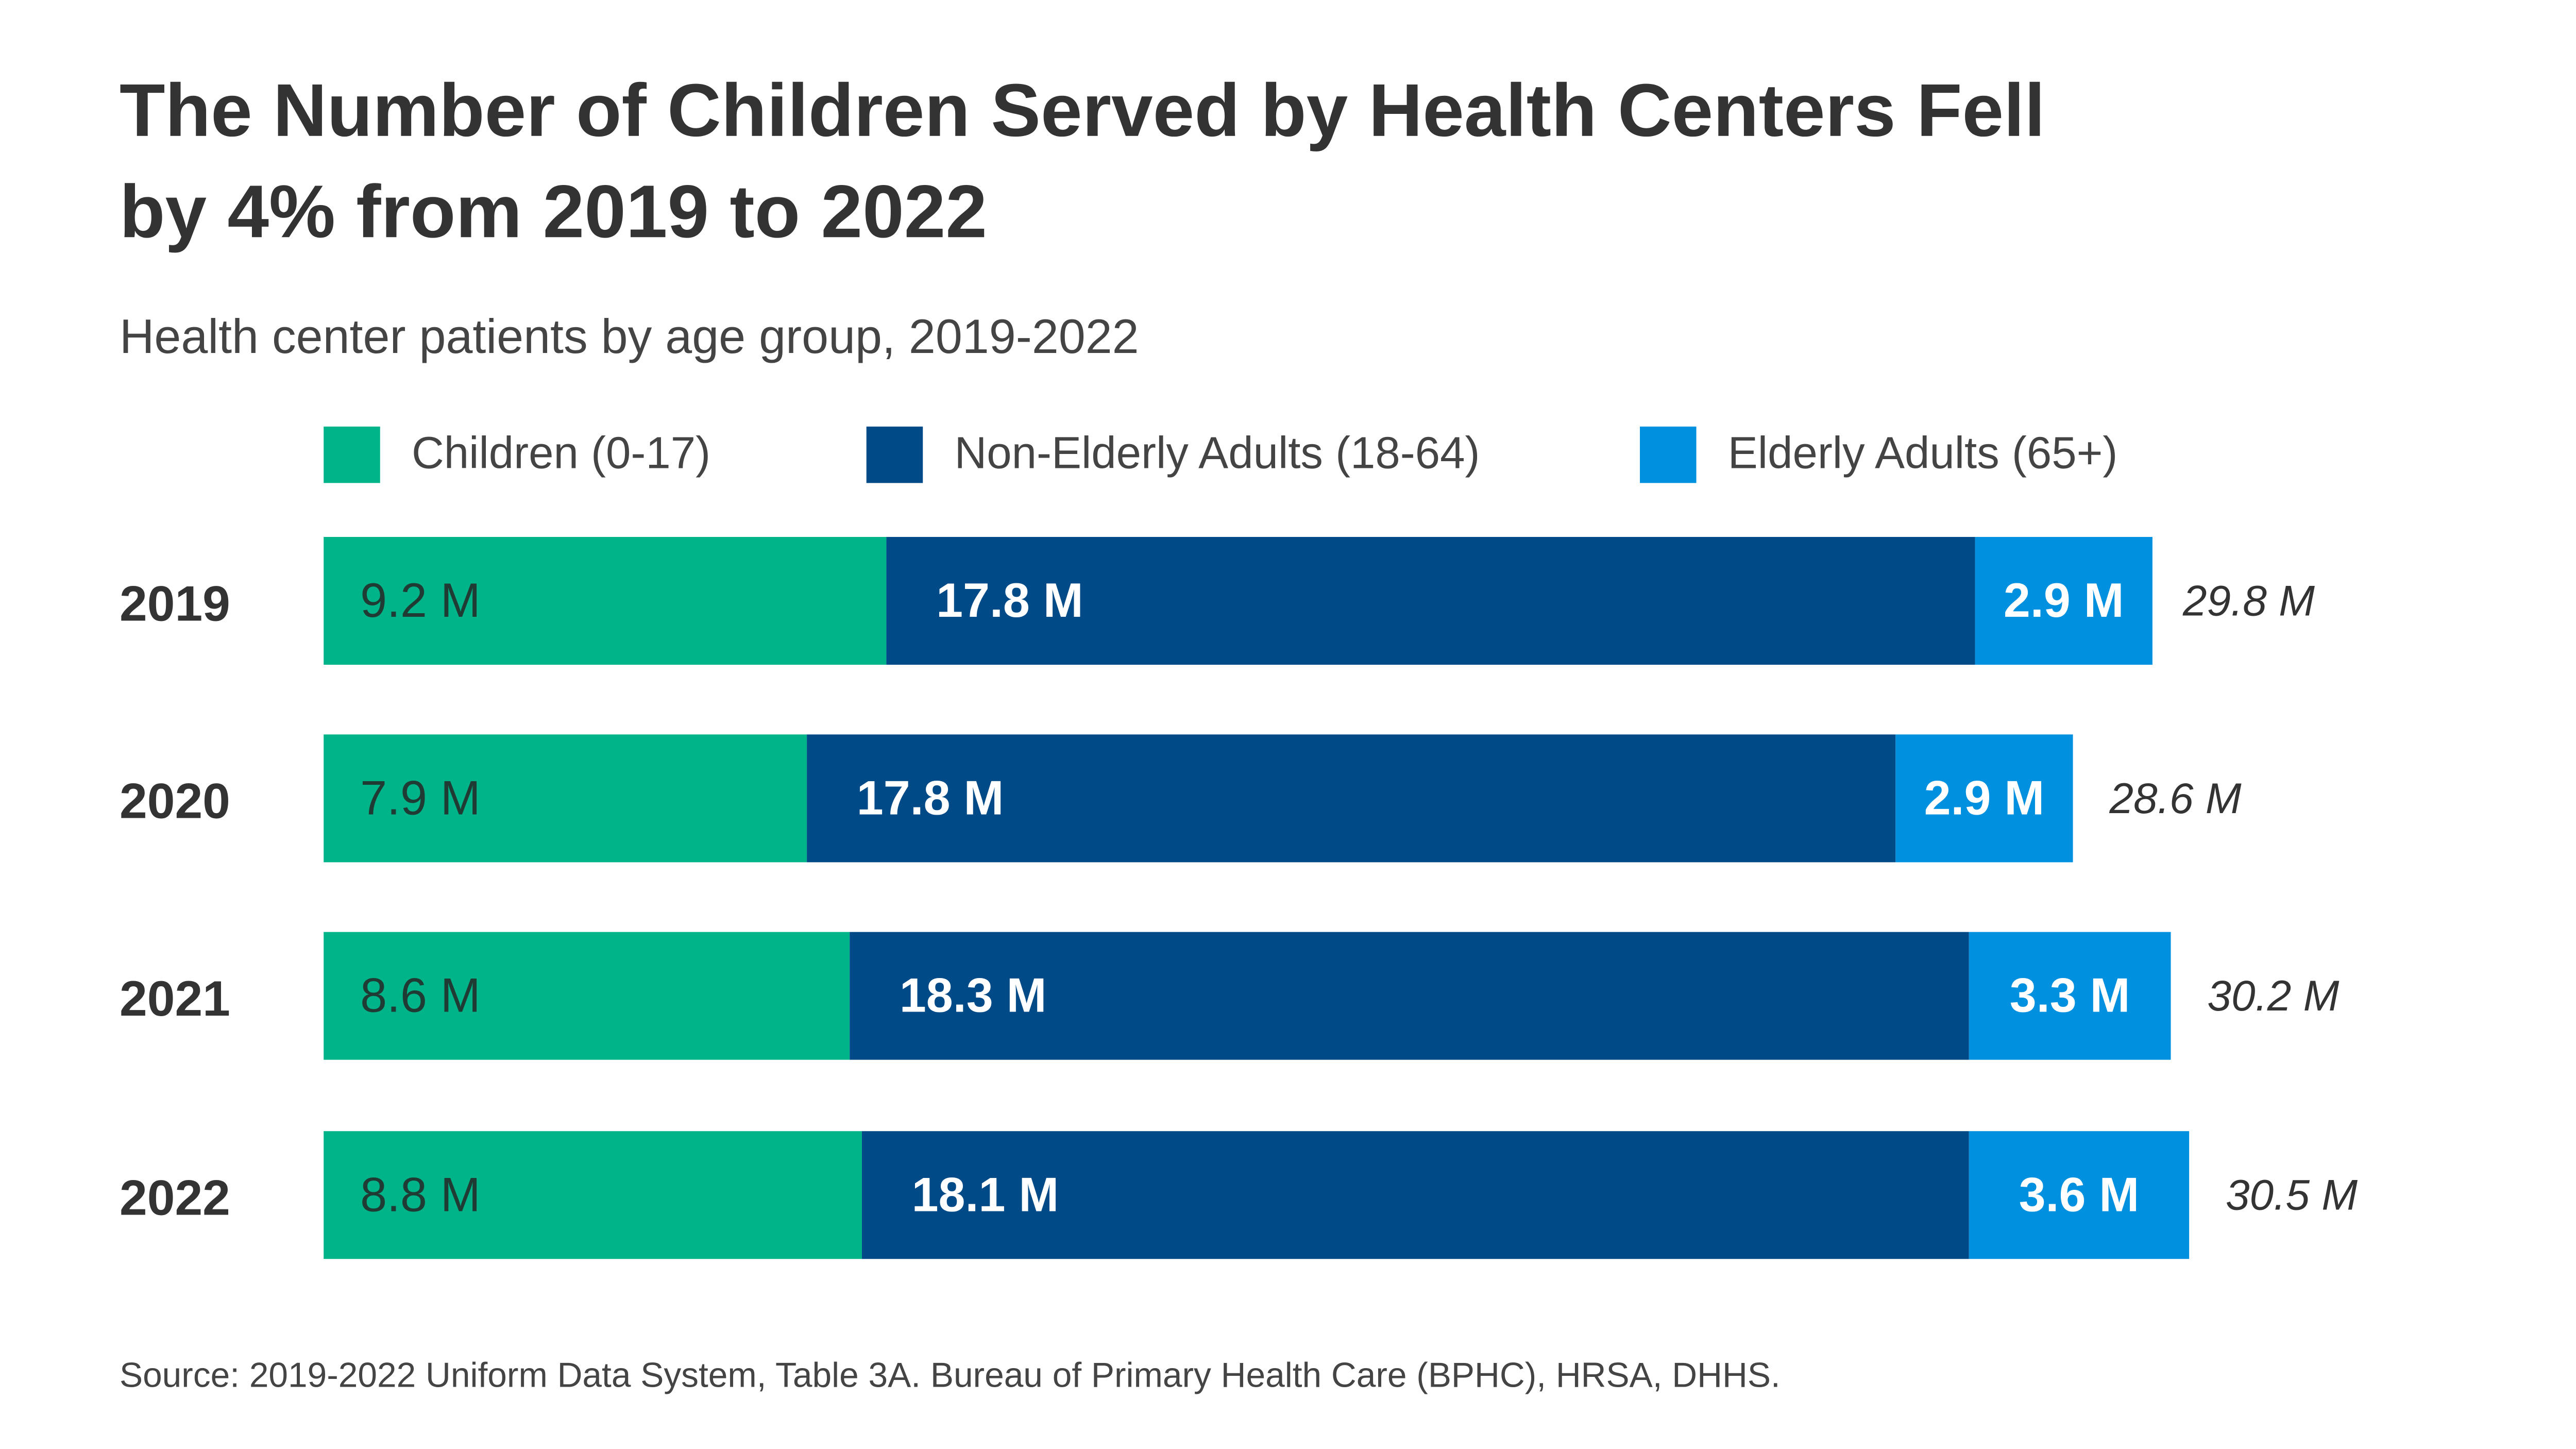  Describe the element at coordinates (420, 600) in the screenshot. I see `data-label: 9.2 M` at that location.